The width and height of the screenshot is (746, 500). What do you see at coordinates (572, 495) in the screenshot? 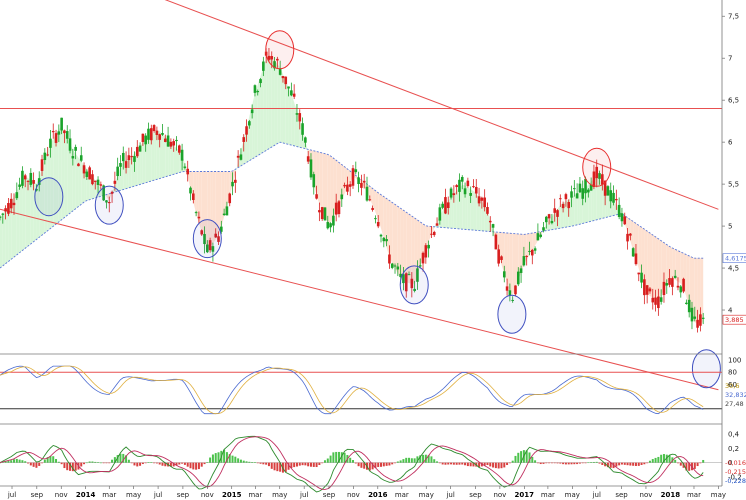
I see `x-tick-label: may` at bounding box center [572, 495].